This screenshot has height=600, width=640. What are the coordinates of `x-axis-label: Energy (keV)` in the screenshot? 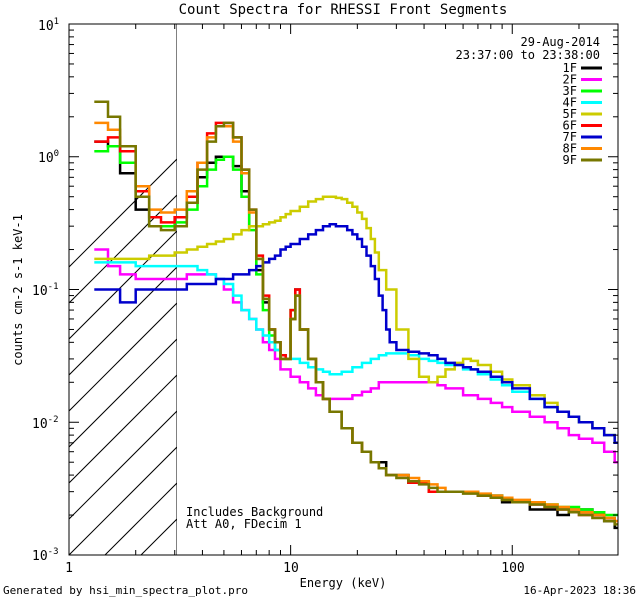 It's located at (343, 583).